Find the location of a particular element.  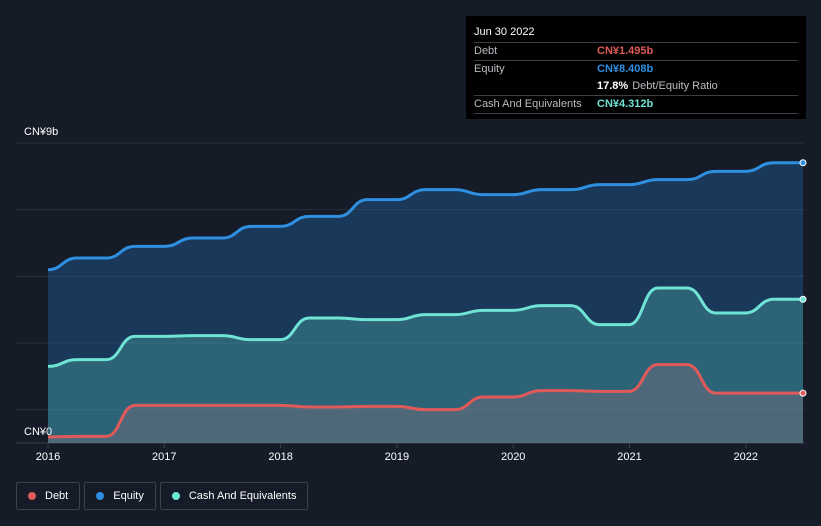

chart-legend: Debt Equity Cash And Equivalents is located at coordinates (162, 496).